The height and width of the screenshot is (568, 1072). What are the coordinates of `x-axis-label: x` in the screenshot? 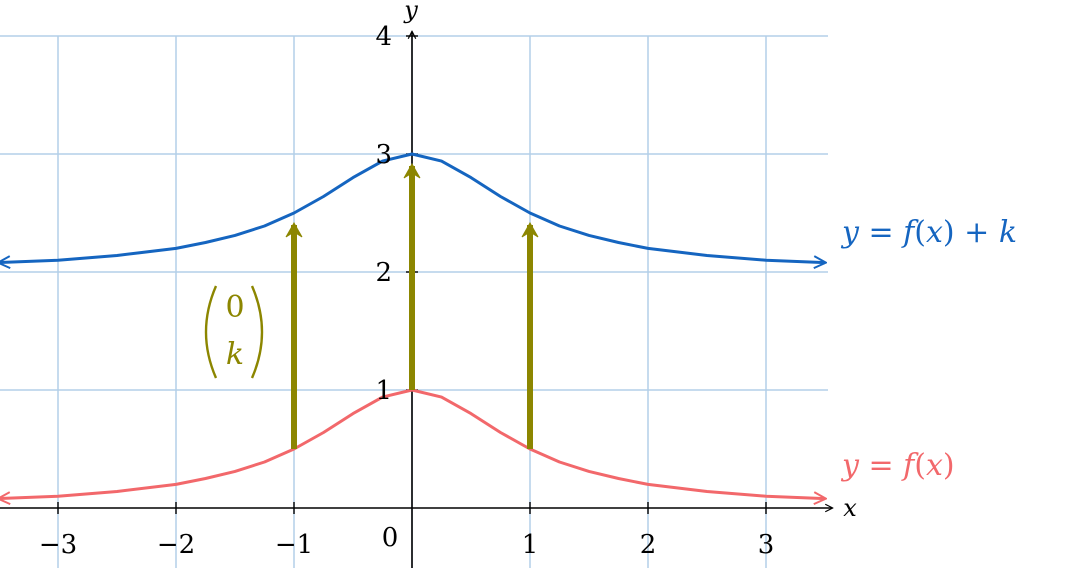 It's located at (850, 508).